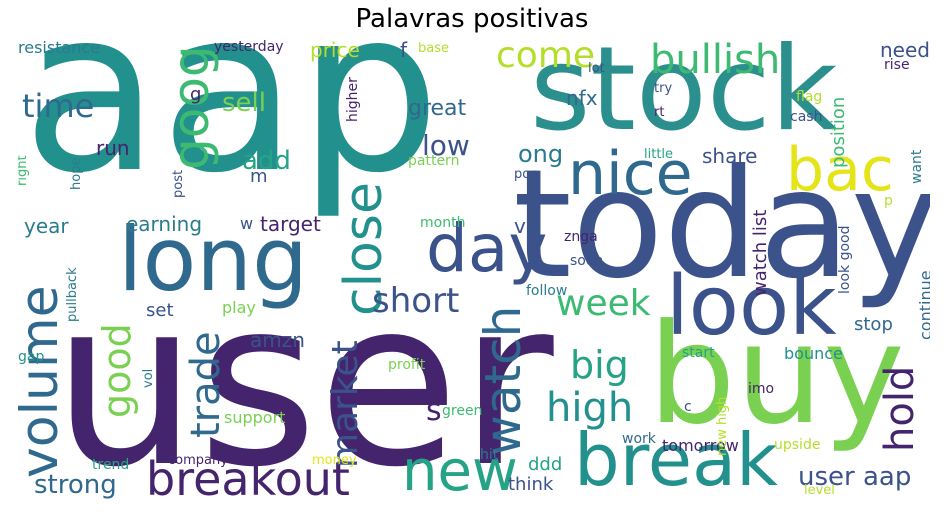  What do you see at coordinates (776, 374) in the screenshot?
I see `word-buy: buy` at bounding box center [776, 374].